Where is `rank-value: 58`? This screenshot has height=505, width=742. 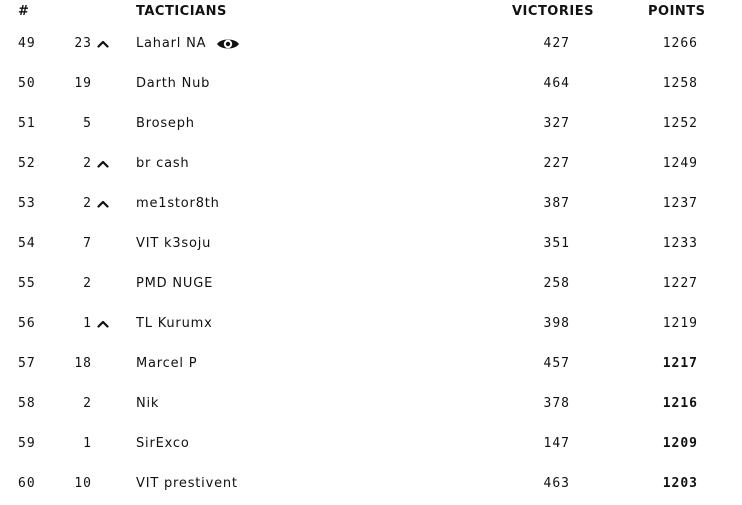
rank-value: 58 is located at coordinates (27, 403).